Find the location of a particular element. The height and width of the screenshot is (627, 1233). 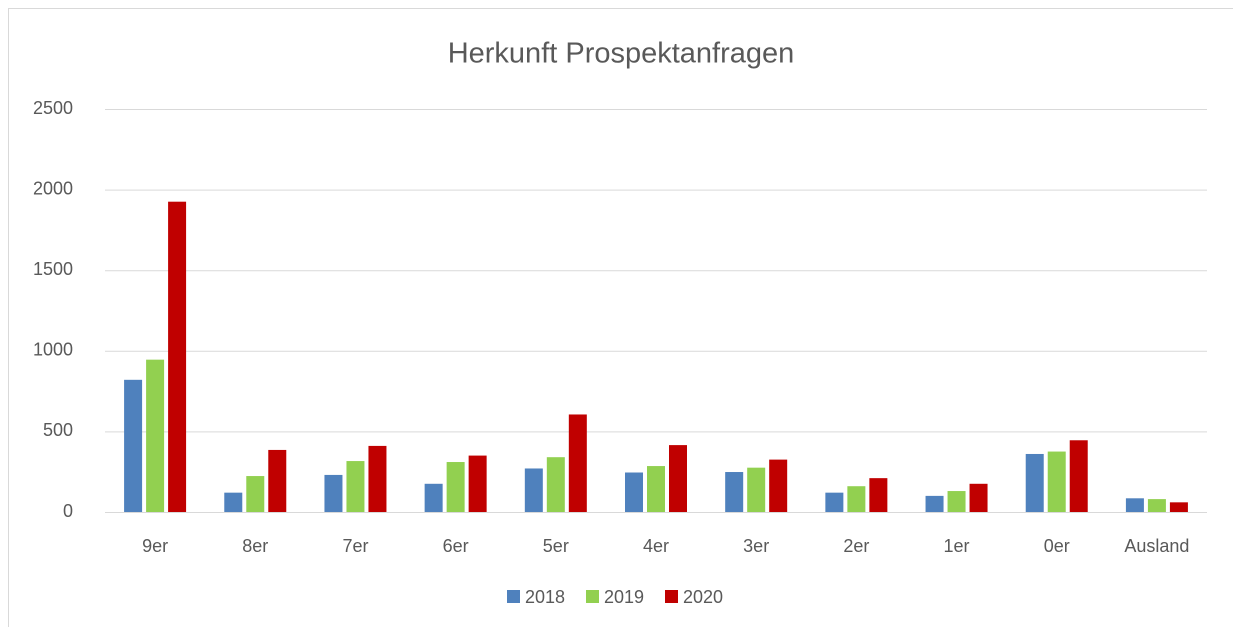

y-tick-label: 0 is located at coordinates (68, 511).